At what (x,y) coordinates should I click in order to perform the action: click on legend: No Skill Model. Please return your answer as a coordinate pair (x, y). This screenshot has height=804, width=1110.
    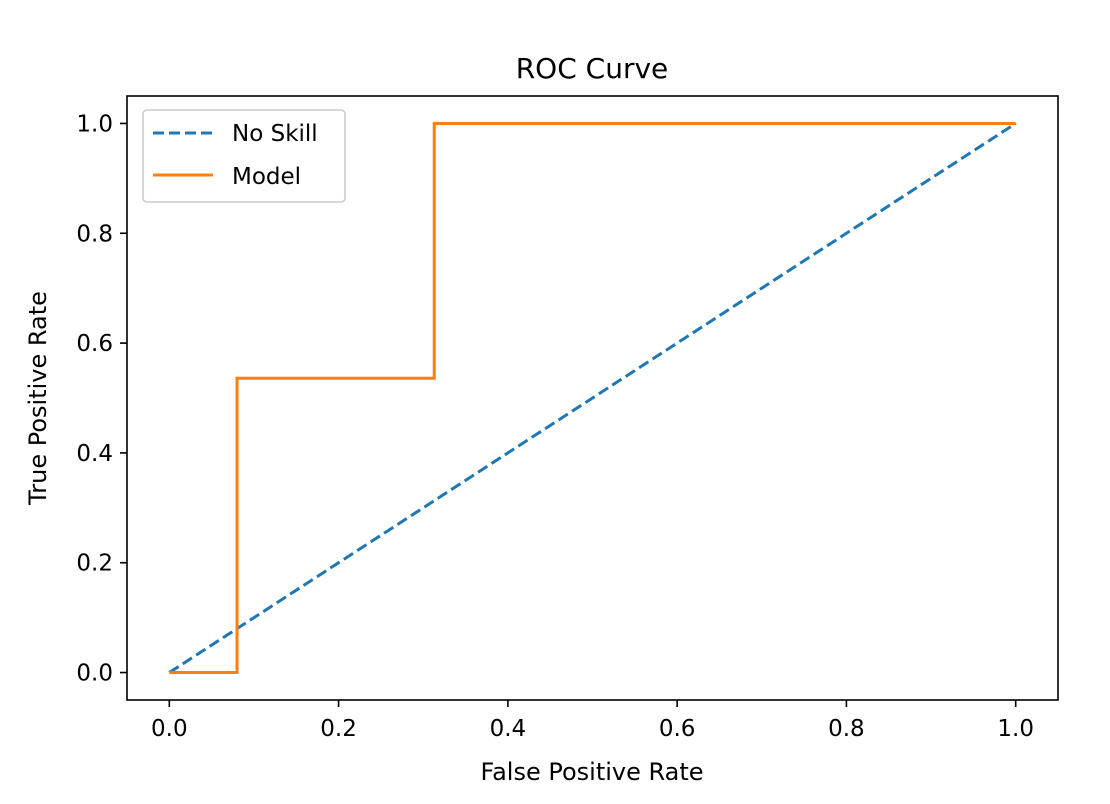
    Looking at the image, I should click on (244, 156).